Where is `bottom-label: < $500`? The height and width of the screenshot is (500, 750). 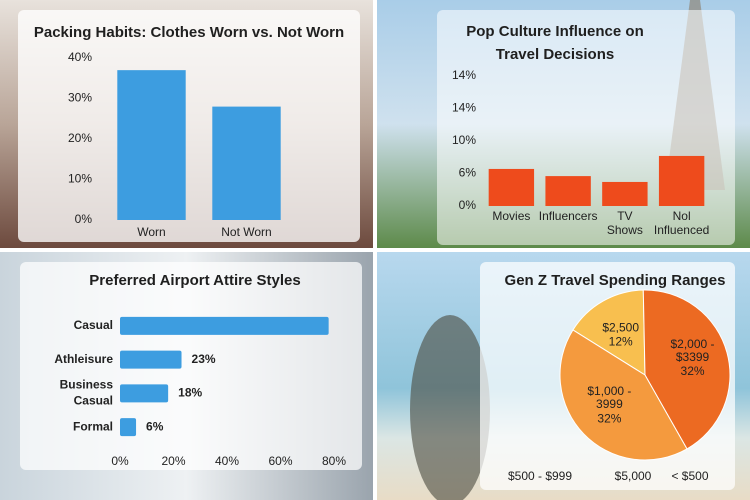
bottom-label: < $500 is located at coordinates (689, 476).